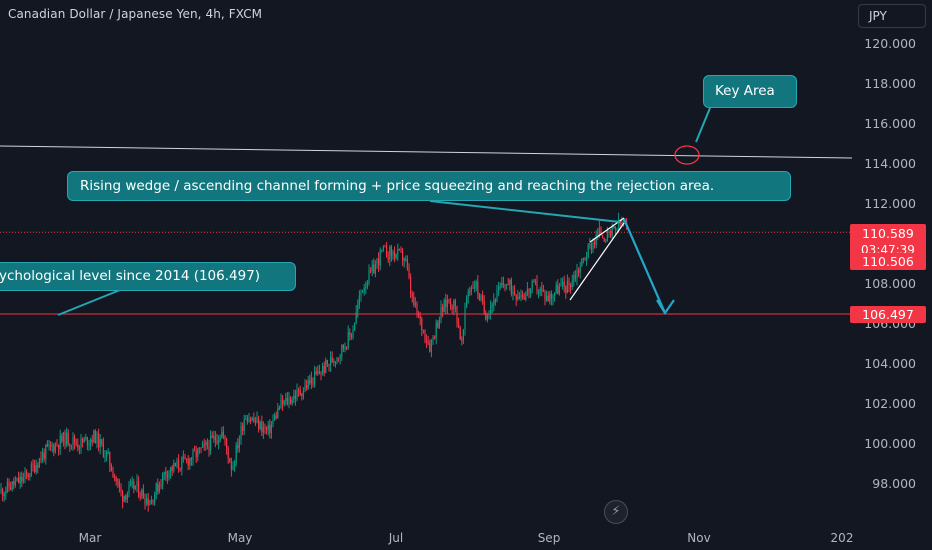  What do you see at coordinates (597, 261) in the screenshot?
I see `wedge-lower-line` at bounding box center [597, 261].